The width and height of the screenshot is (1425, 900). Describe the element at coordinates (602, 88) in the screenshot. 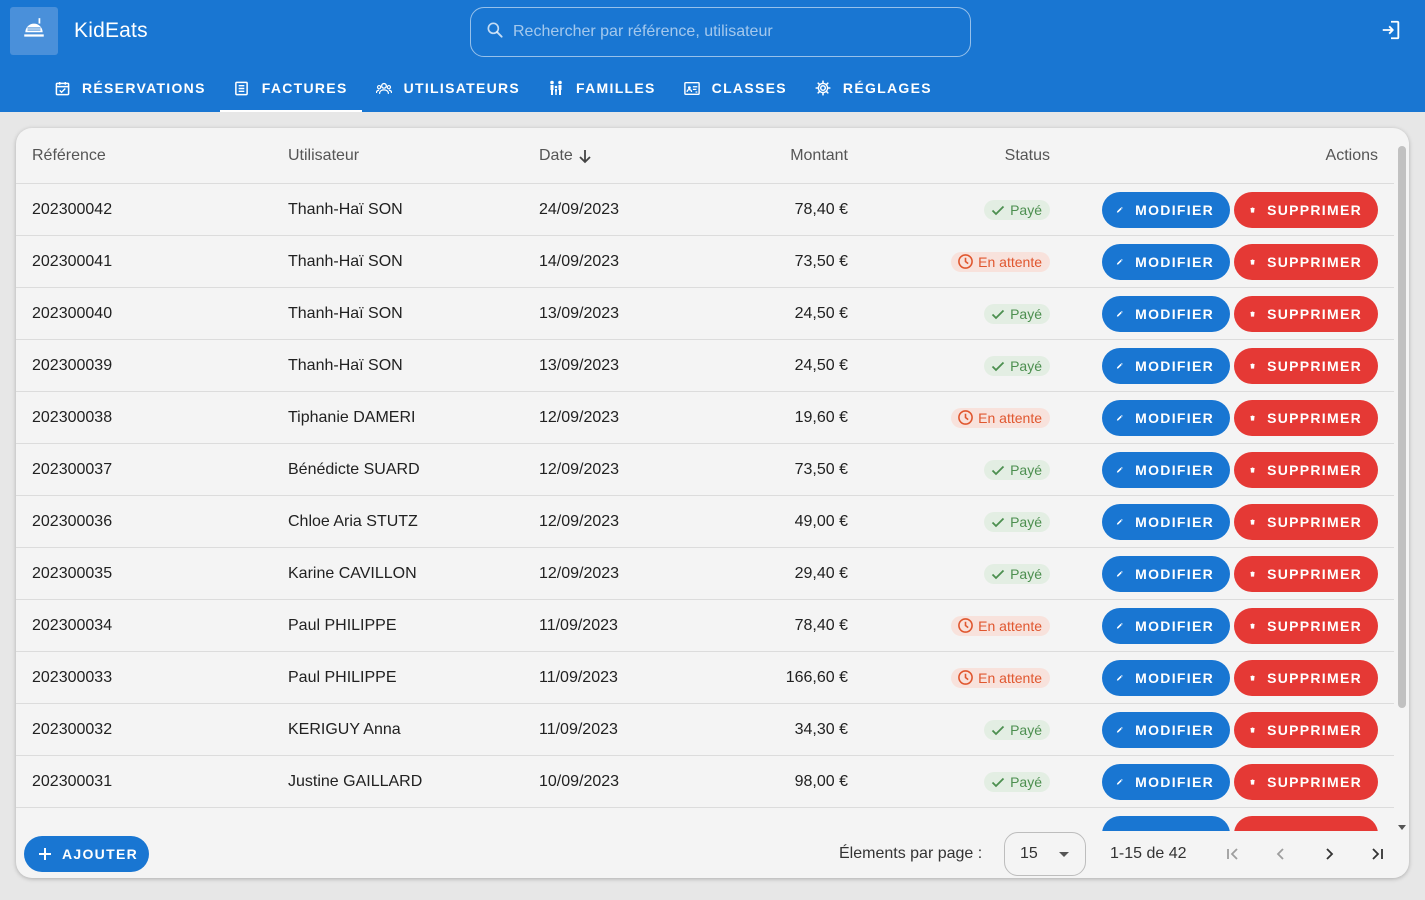

I see `tab-familles: FAMILLES` at that location.